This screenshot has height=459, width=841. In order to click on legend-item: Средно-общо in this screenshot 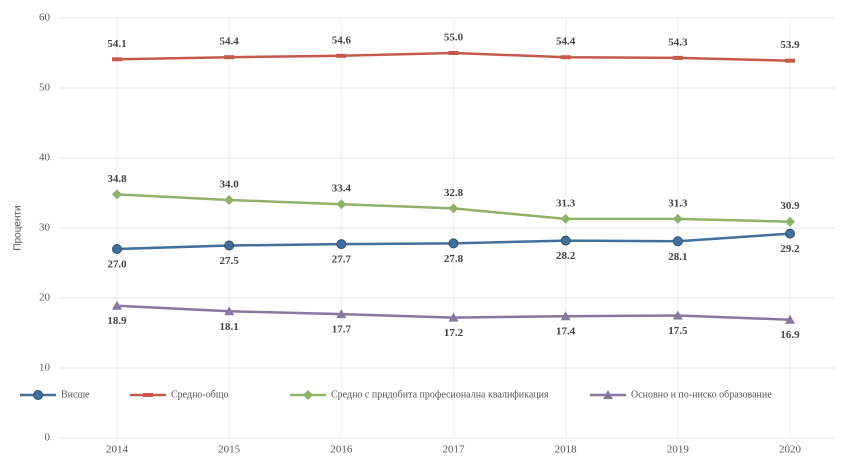, I will do `click(179, 394)`.